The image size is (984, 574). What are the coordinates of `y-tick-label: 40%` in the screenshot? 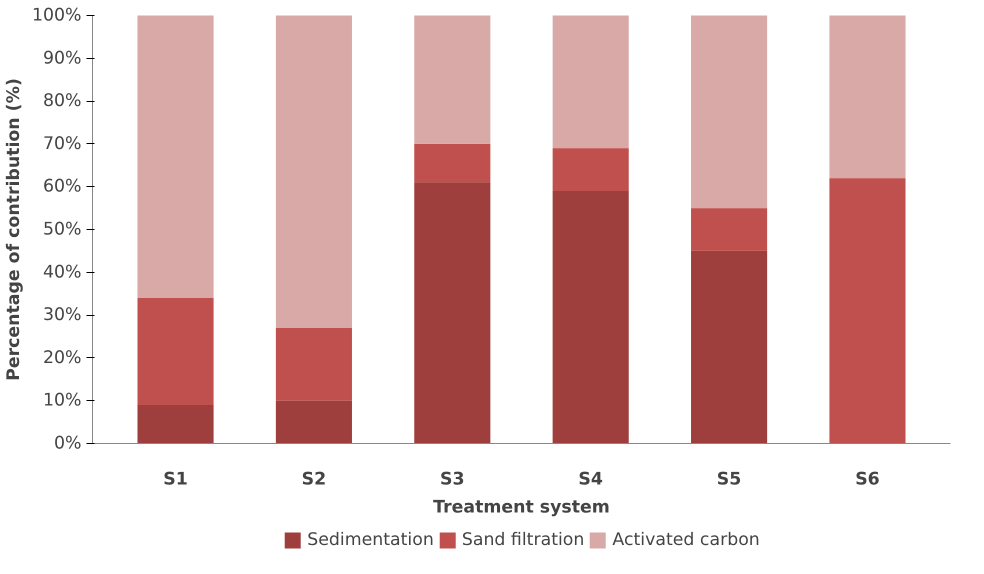 It's located at (62, 272).